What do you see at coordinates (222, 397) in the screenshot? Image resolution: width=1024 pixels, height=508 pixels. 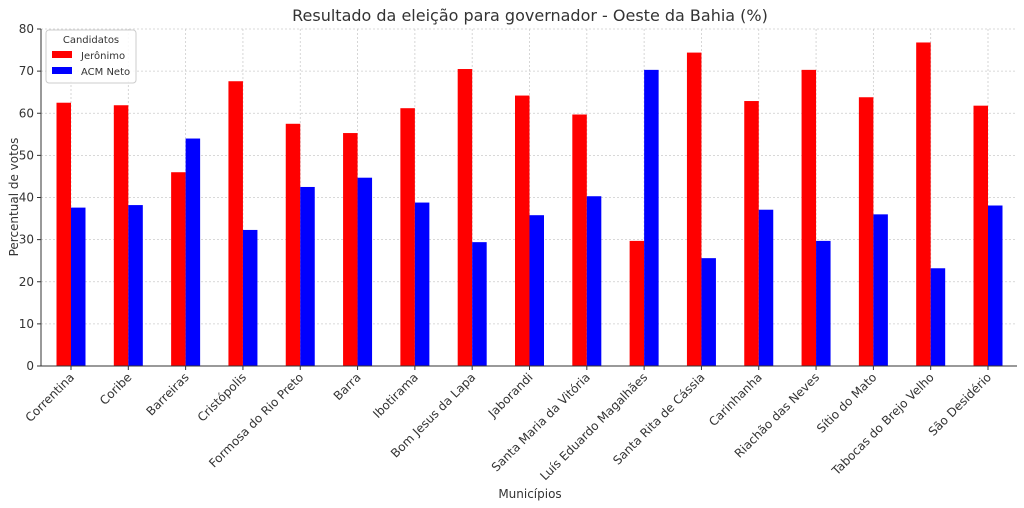 I see `x-tick-label: Cristópolis` at bounding box center [222, 397].